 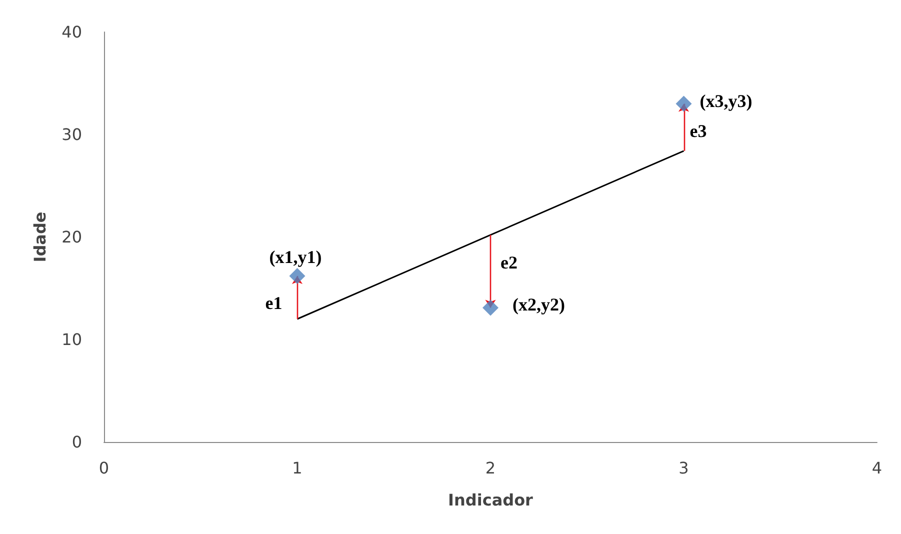 What do you see at coordinates (295, 256) in the screenshot?
I see `annotation: (x1,y1)` at bounding box center [295, 256].